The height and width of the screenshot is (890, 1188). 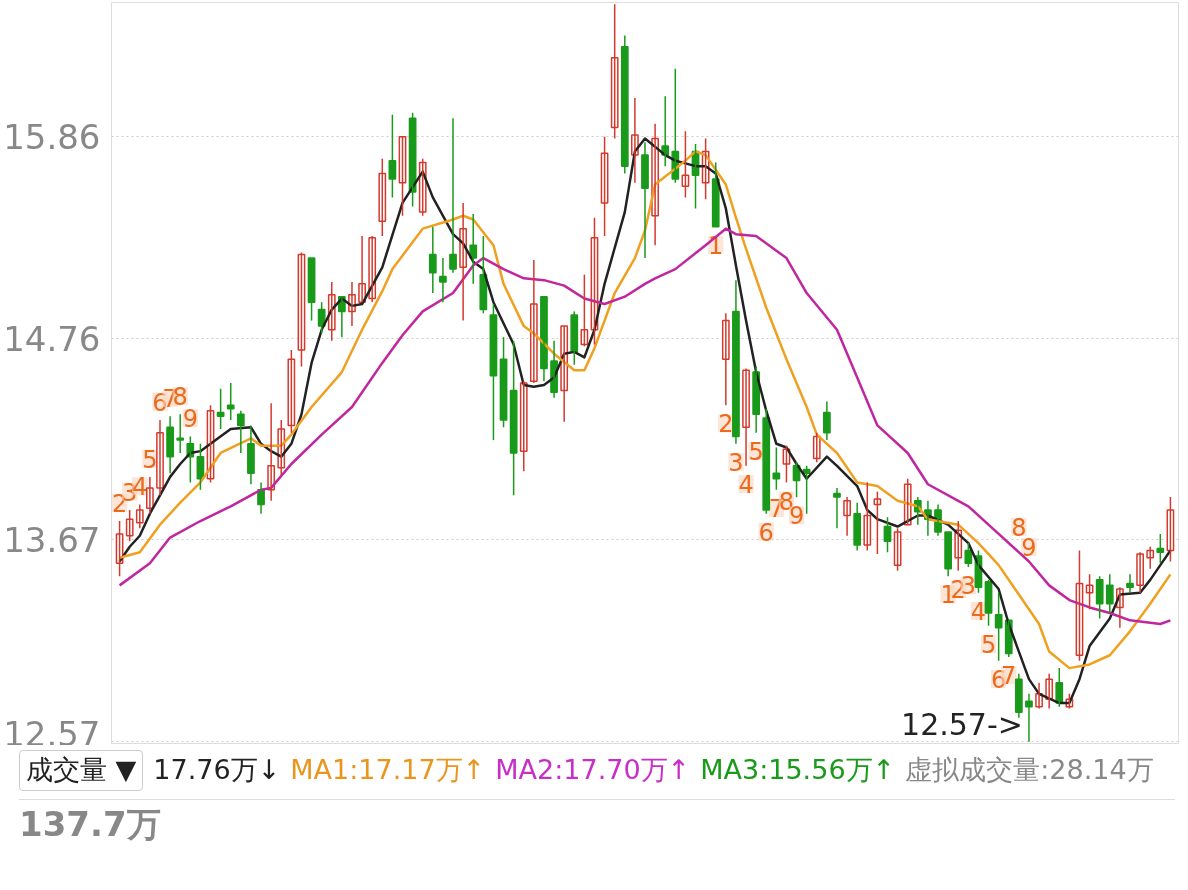 I want to click on text: 9, so click(x=190, y=419).